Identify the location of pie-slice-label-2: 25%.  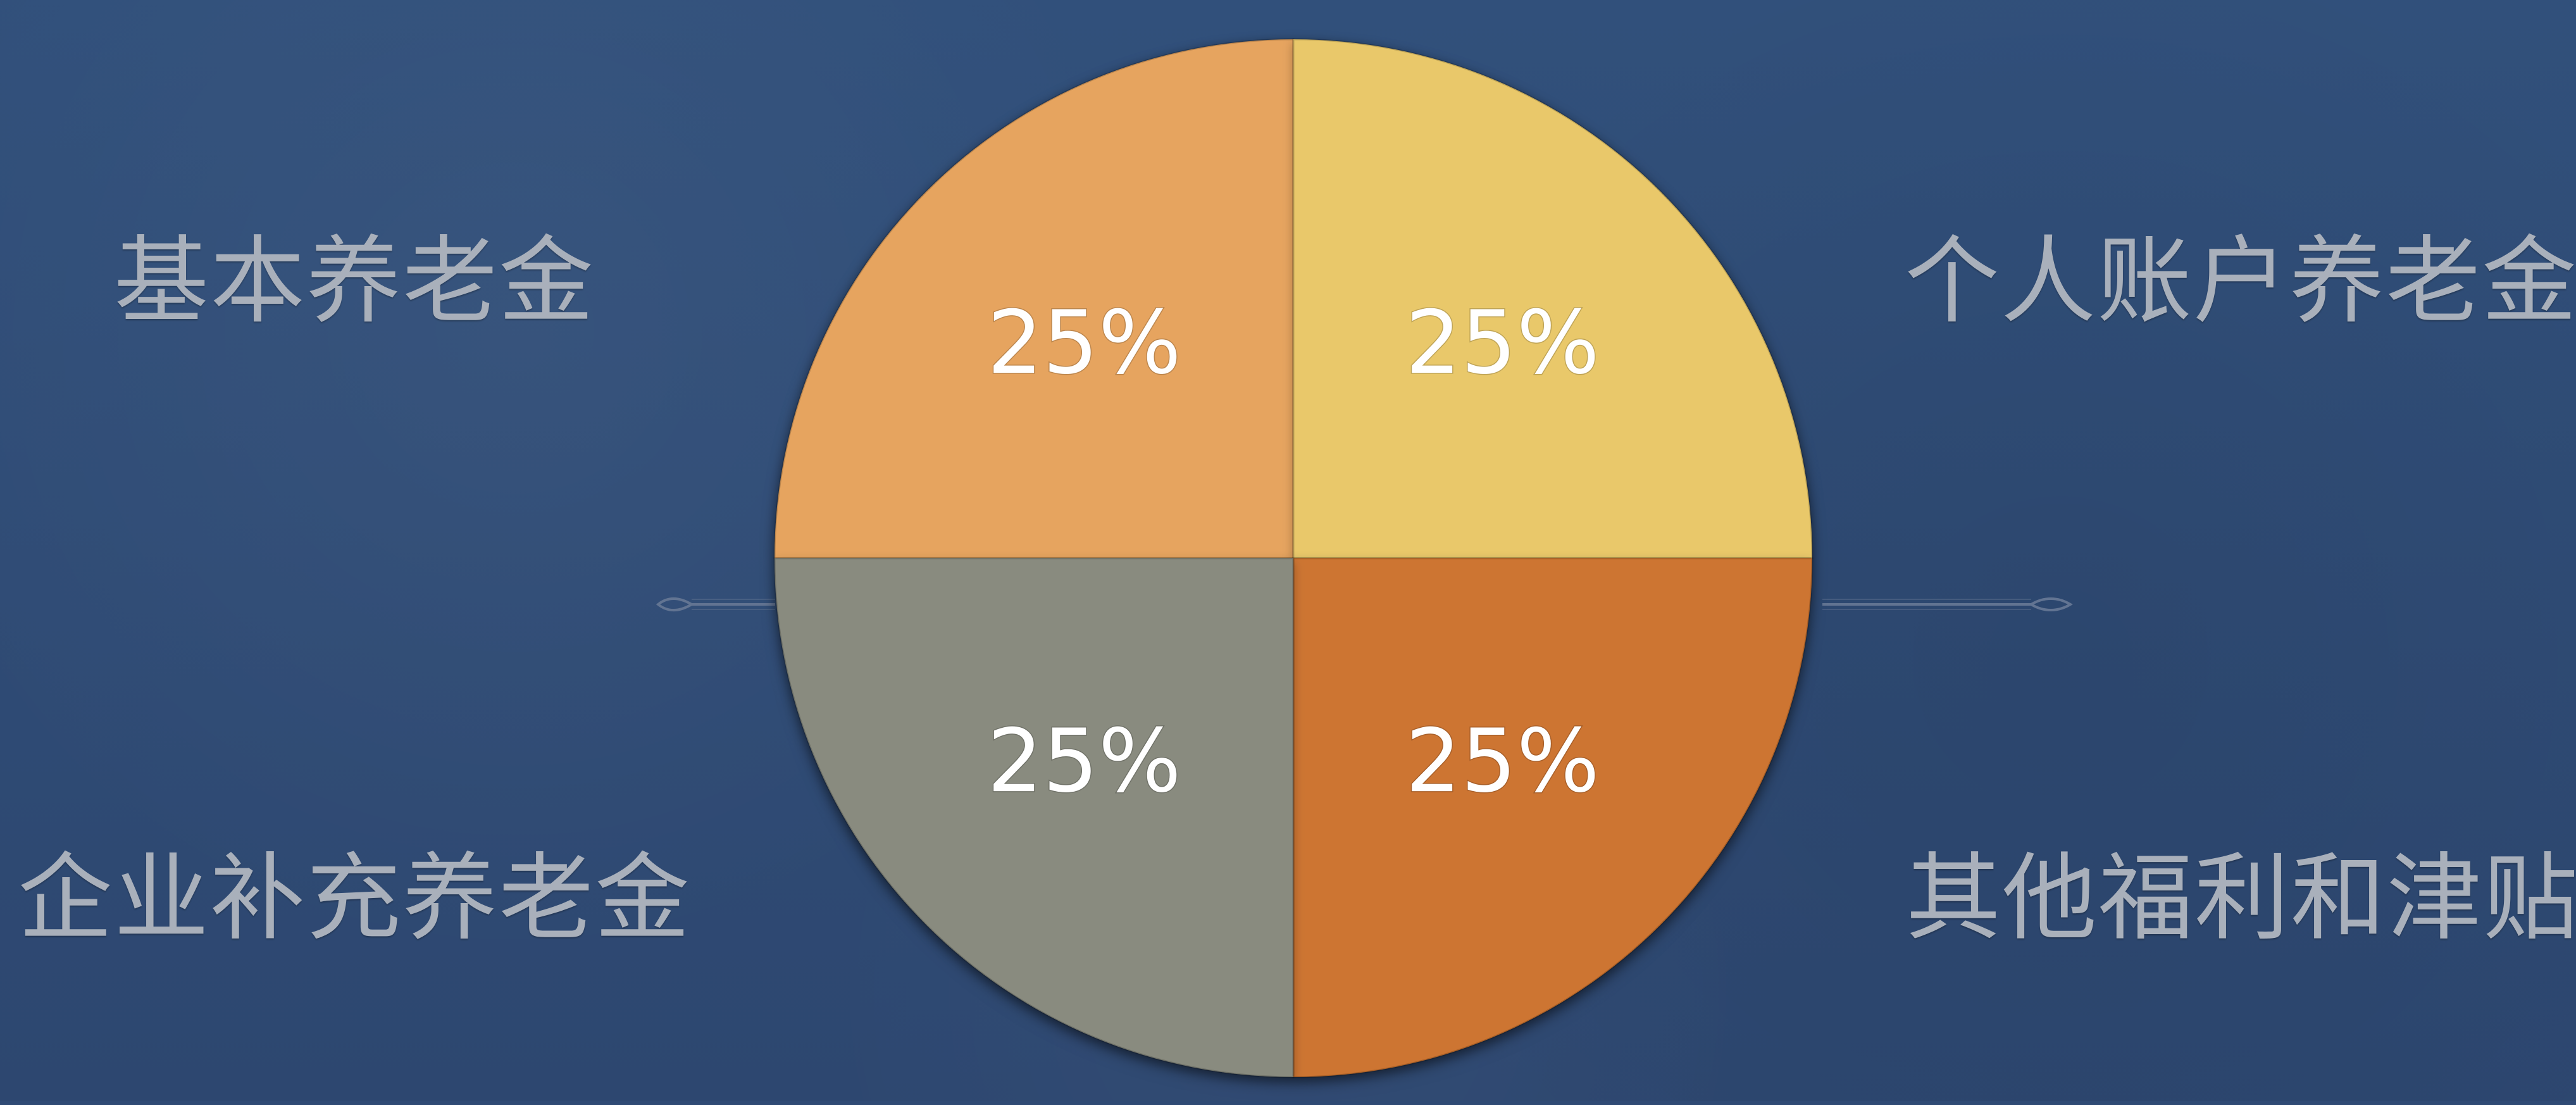
(1502, 761).